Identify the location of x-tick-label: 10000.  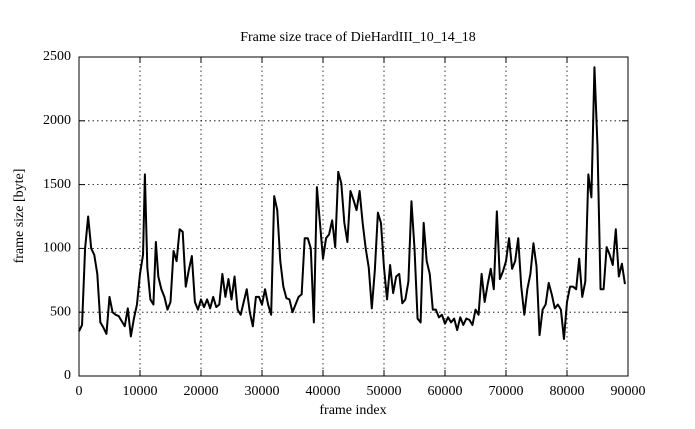
(140, 391).